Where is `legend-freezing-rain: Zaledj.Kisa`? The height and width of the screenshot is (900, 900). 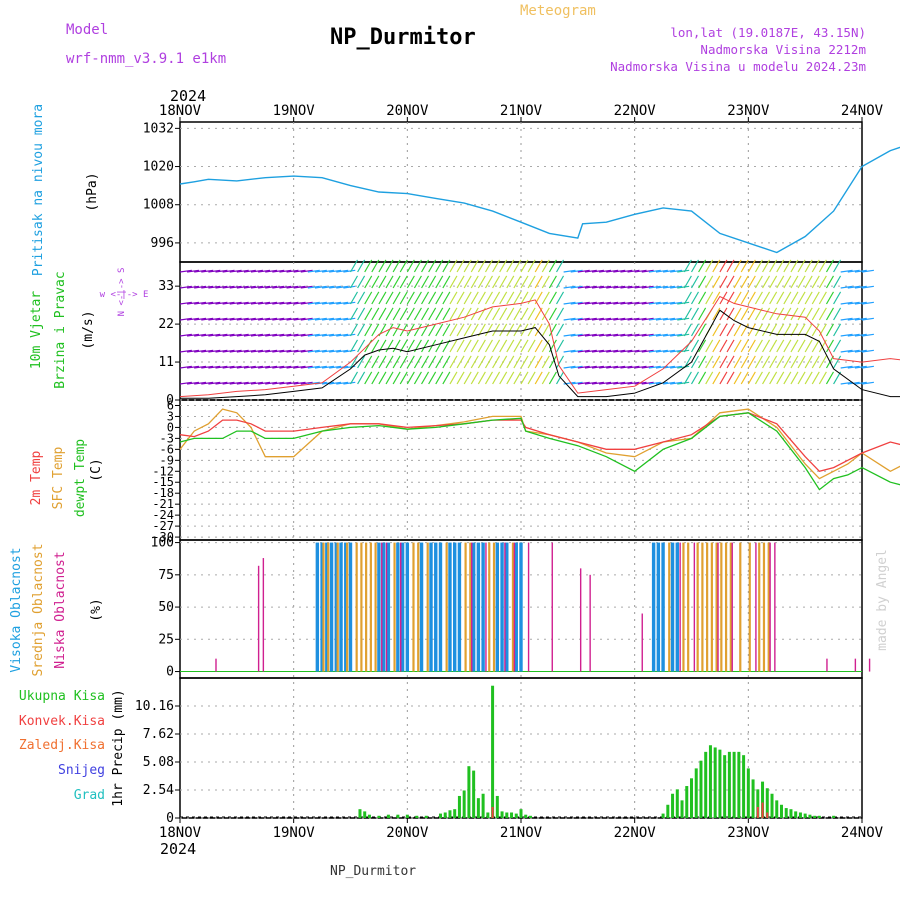 legend-freezing-rain: Zaledj.Kisa is located at coordinates (62, 745).